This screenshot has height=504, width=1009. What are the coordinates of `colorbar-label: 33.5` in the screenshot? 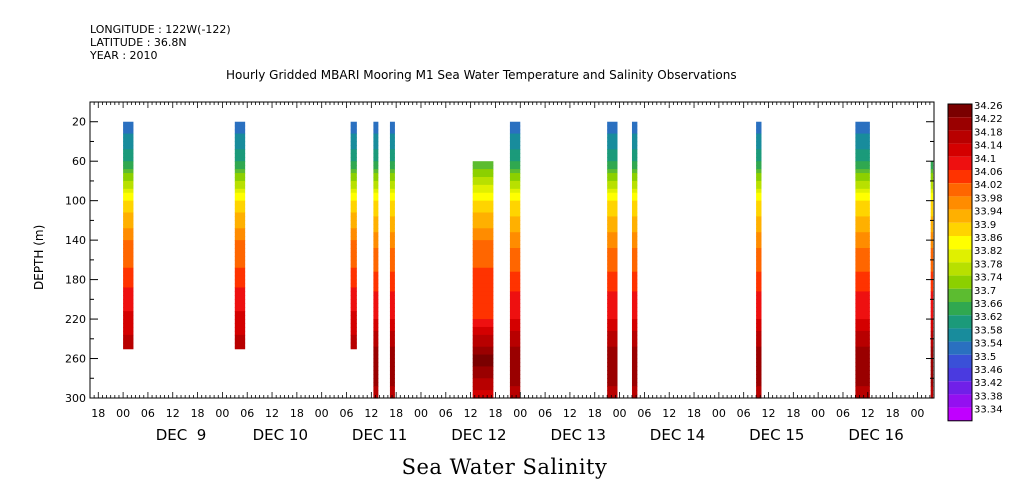 It's located at (985, 357).